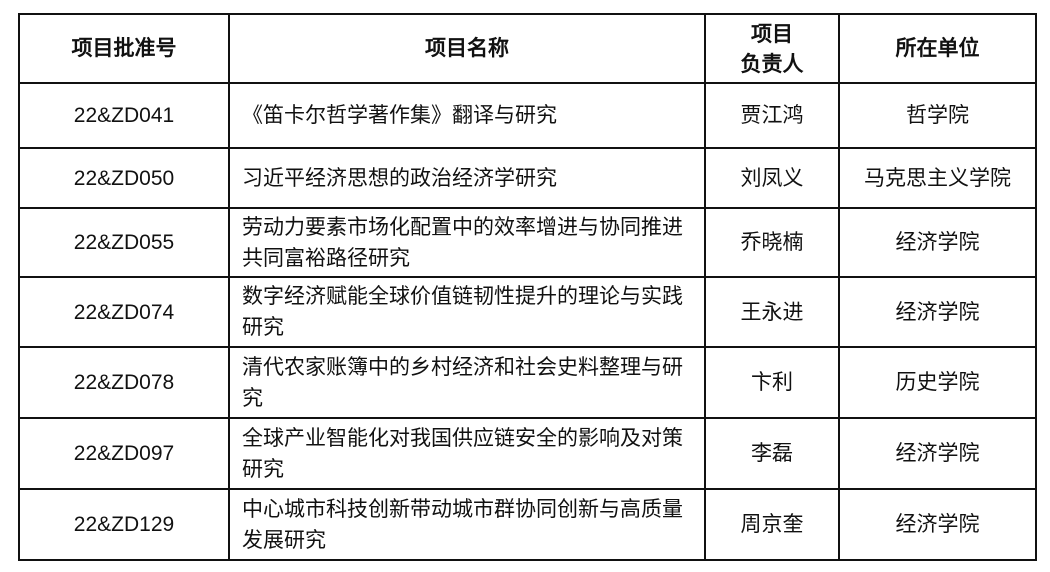 The image size is (1050, 572). What do you see at coordinates (467, 382) in the screenshot?
I see `cell-name: 清代农家账簿中的乡村经济和社会史料整理与研究` at bounding box center [467, 382].